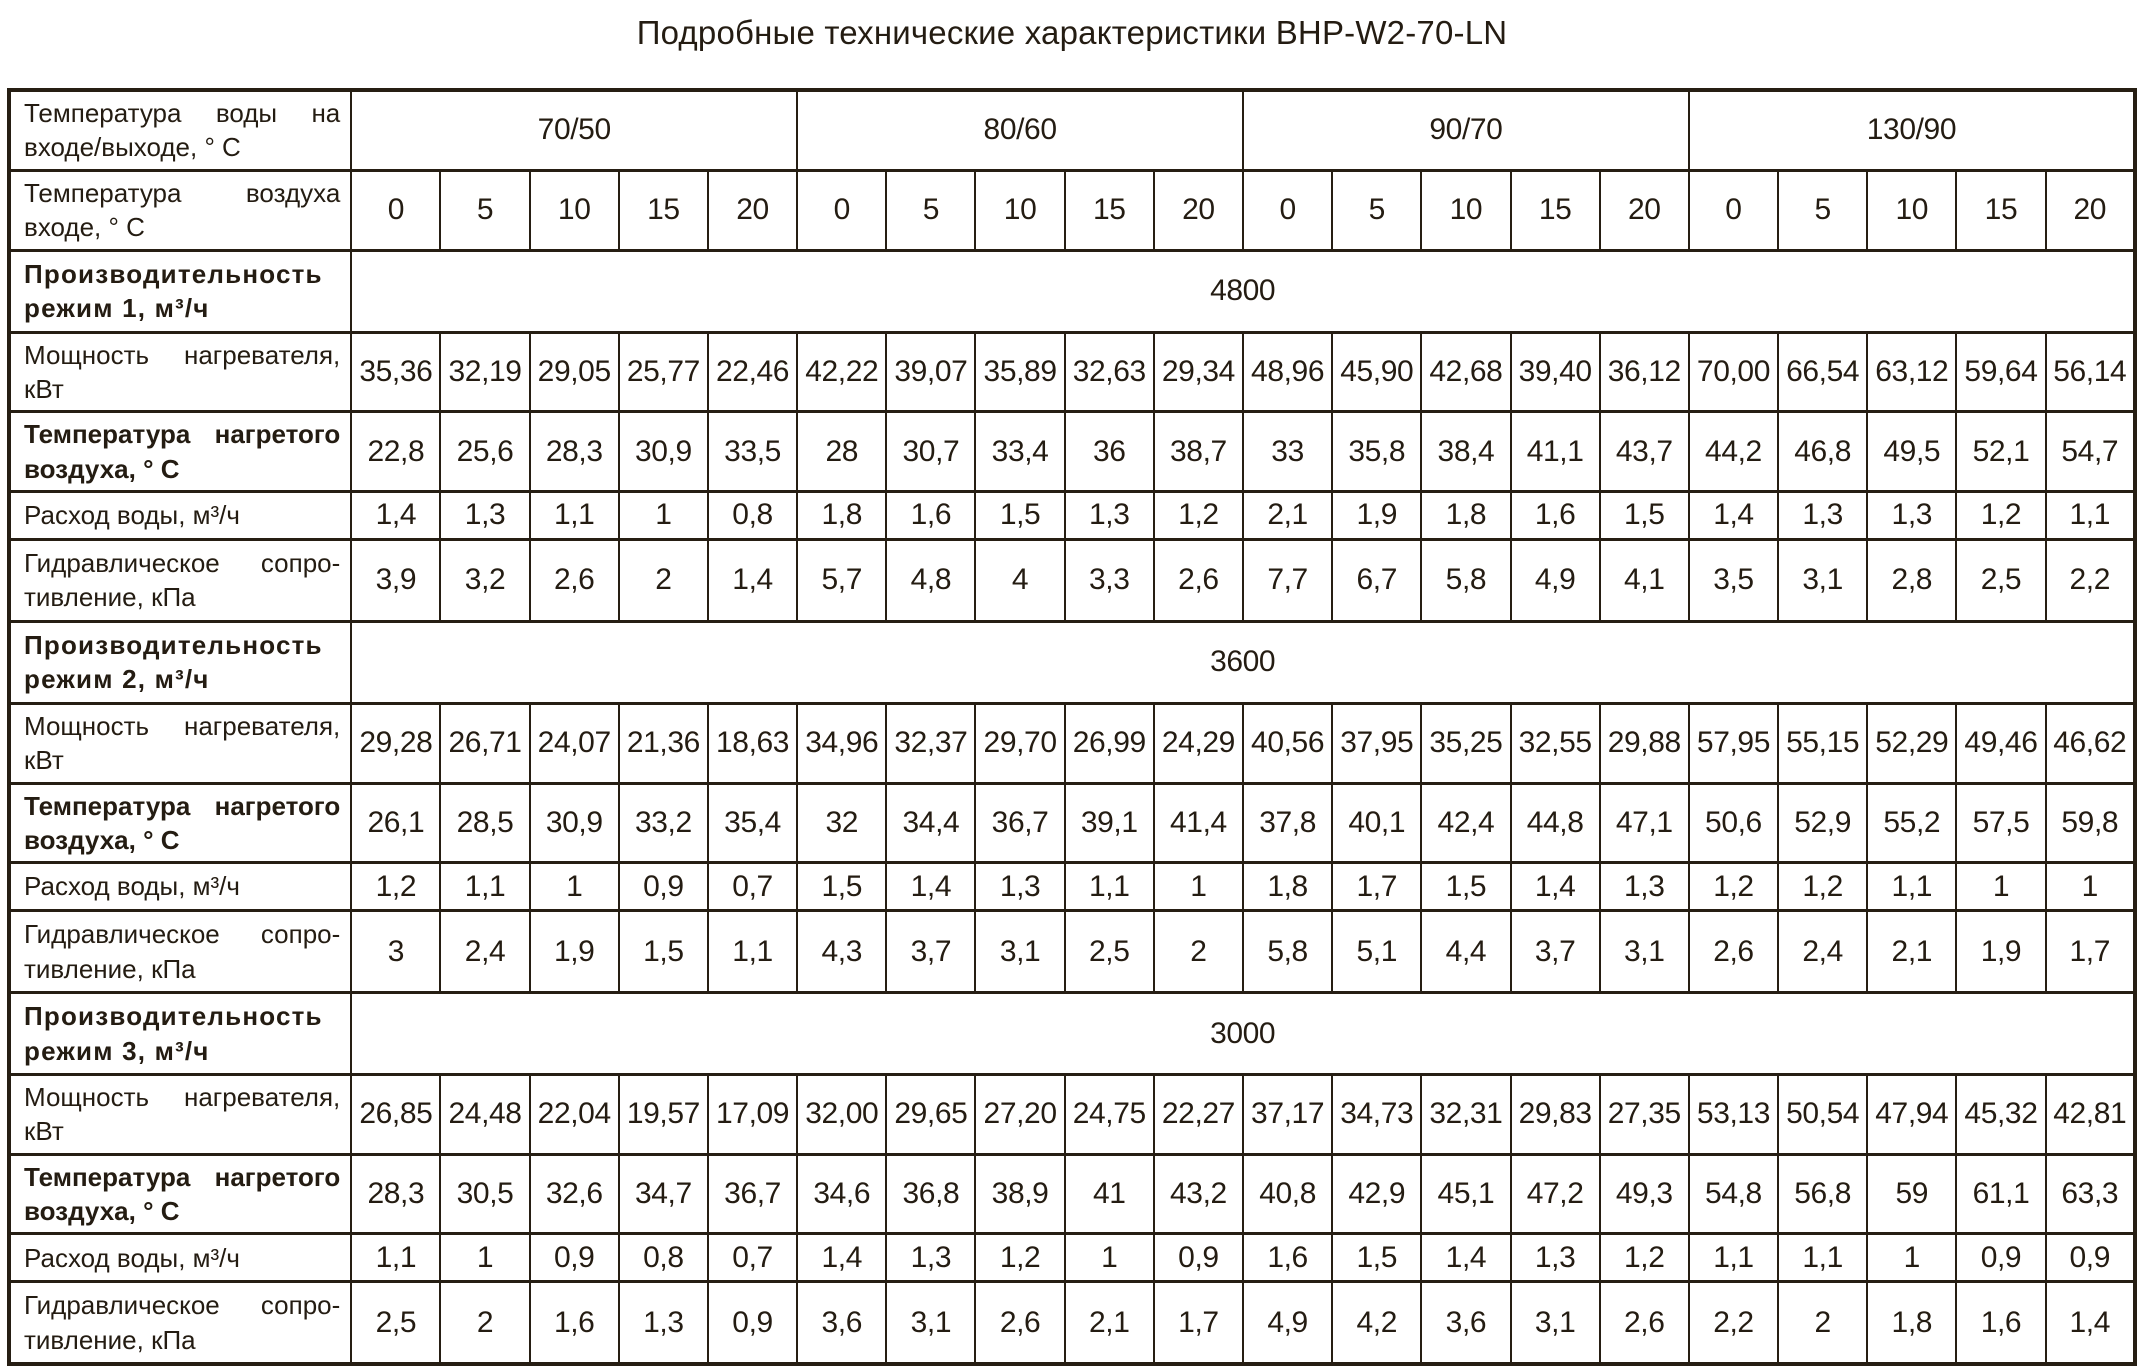  What do you see at coordinates (1555, 372) in the screenshot?
I see `value-cell-heater-power: 39,40` at bounding box center [1555, 372].